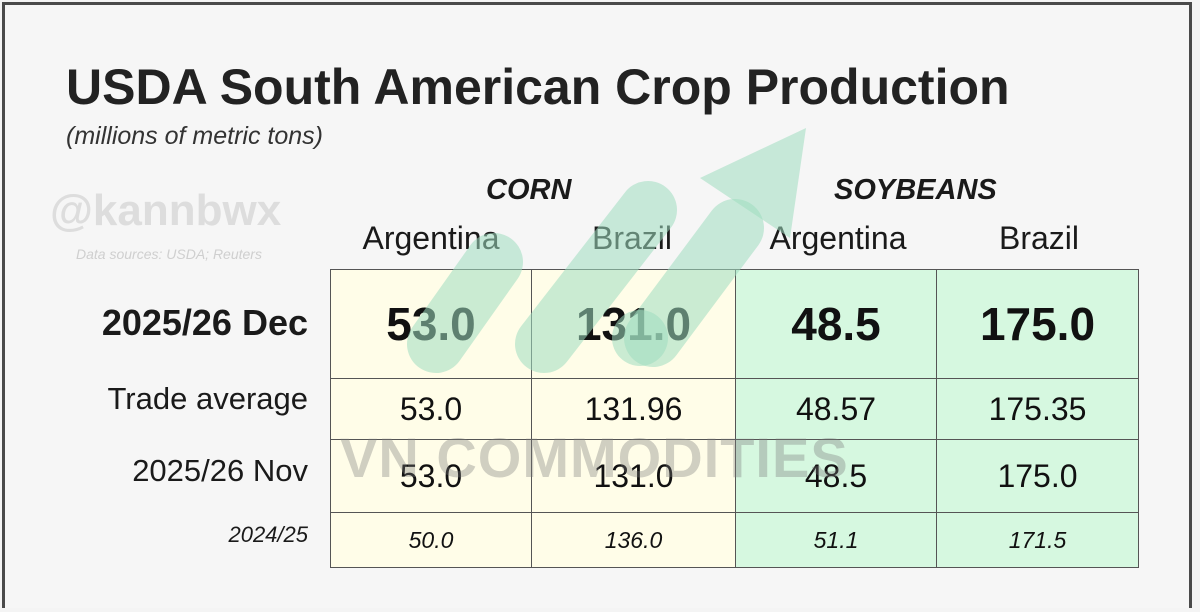 The width and height of the screenshot is (1200, 612). What do you see at coordinates (1037, 476) in the screenshot?
I see `cell-nov-soy-brazil: 175.0` at bounding box center [1037, 476].